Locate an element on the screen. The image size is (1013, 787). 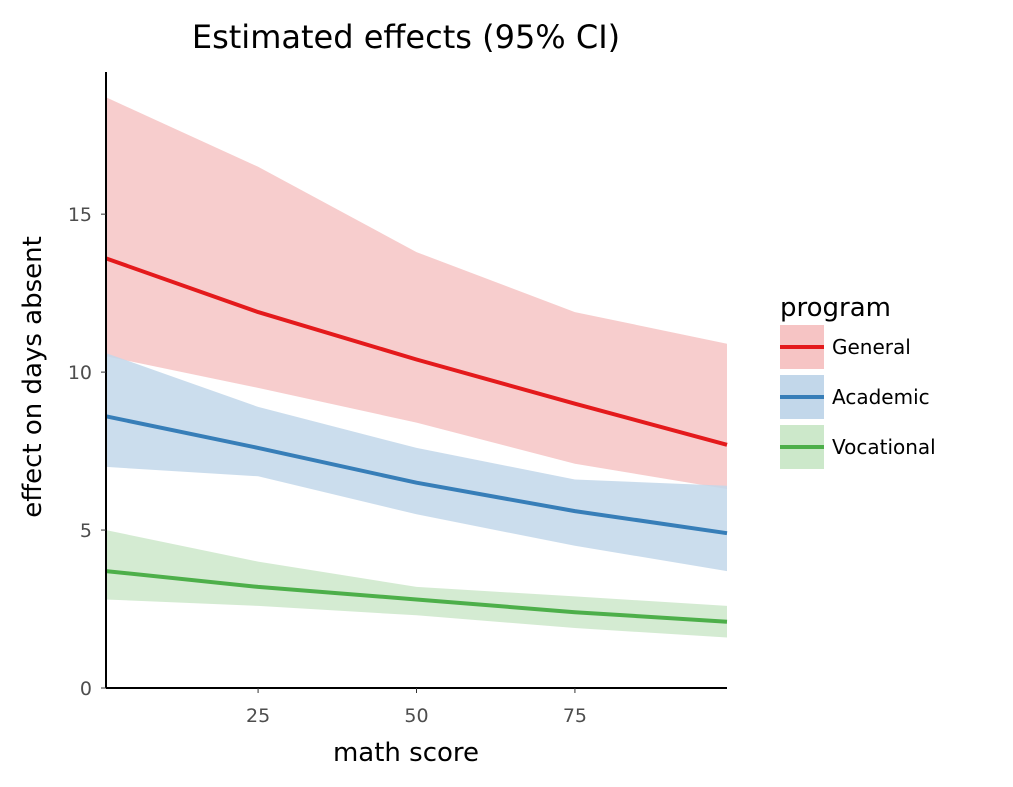
legend-label: General is located at coordinates (871, 347).